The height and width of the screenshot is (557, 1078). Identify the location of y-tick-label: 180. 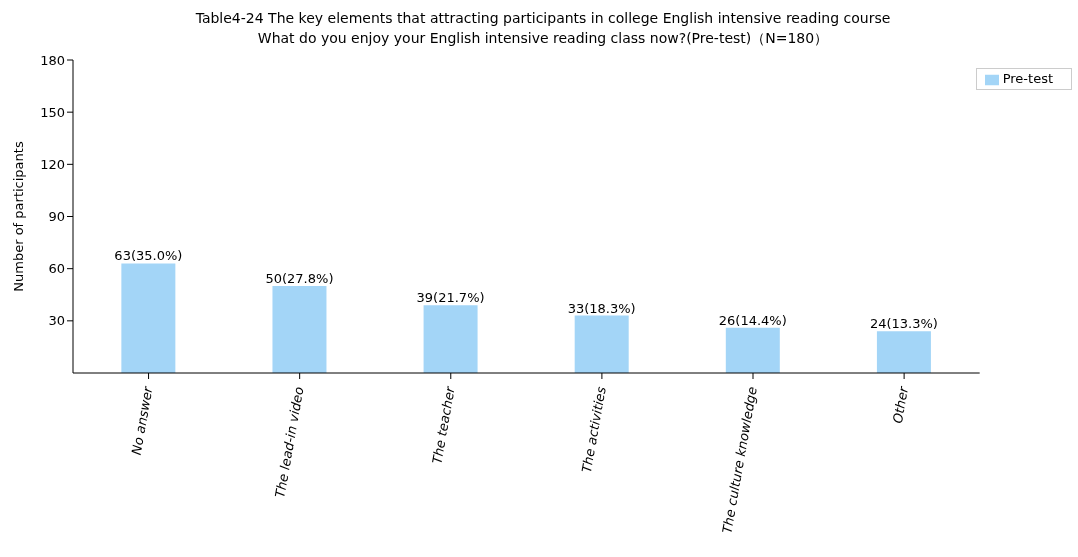
(52, 60).